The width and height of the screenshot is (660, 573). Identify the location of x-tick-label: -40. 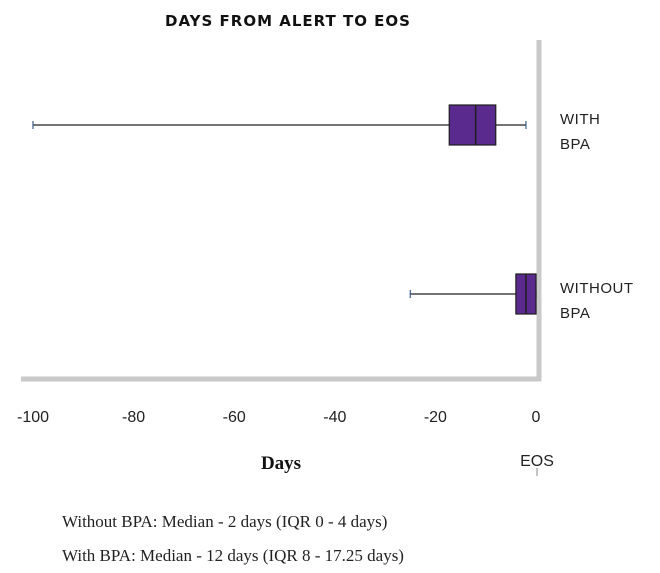
(334, 417).